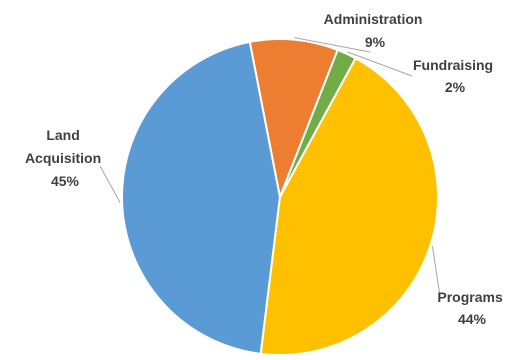 The width and height of the screenshot is (524, 360). I want to click on label-land-acquisition-line-2: Acquisition, so click(63, 158).